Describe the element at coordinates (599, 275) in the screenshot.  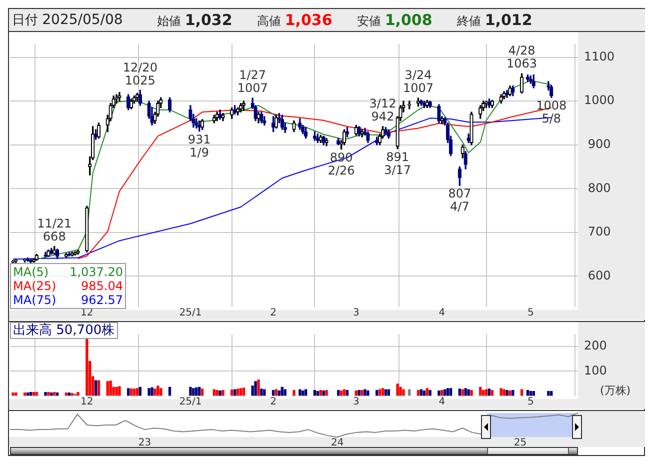
I see `y-tick-label: 600` at that location.